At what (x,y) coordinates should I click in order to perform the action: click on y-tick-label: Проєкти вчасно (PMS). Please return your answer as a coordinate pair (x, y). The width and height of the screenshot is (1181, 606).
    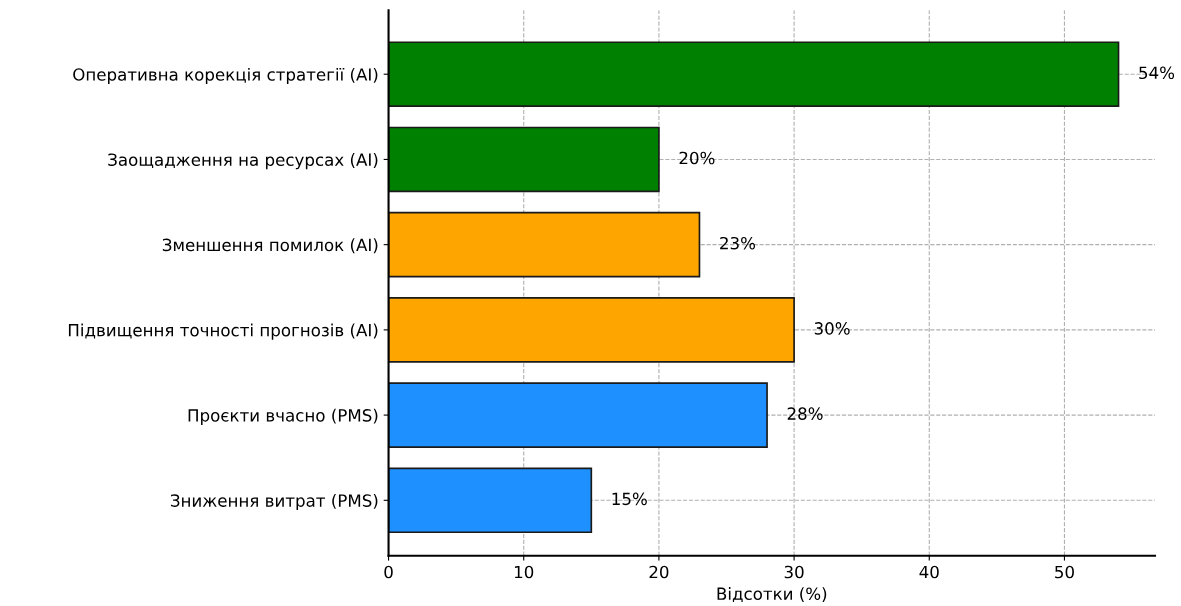
    Looking at the image, I should click on (283, 416).